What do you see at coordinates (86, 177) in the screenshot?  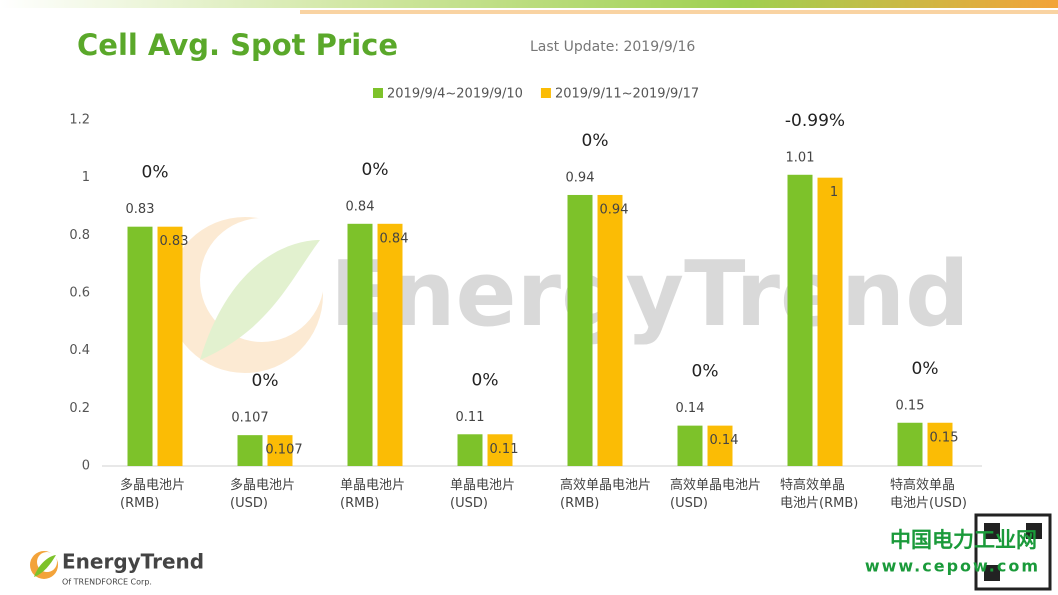 I see `y-tick-label: 1` at bounding box center [86, 177].